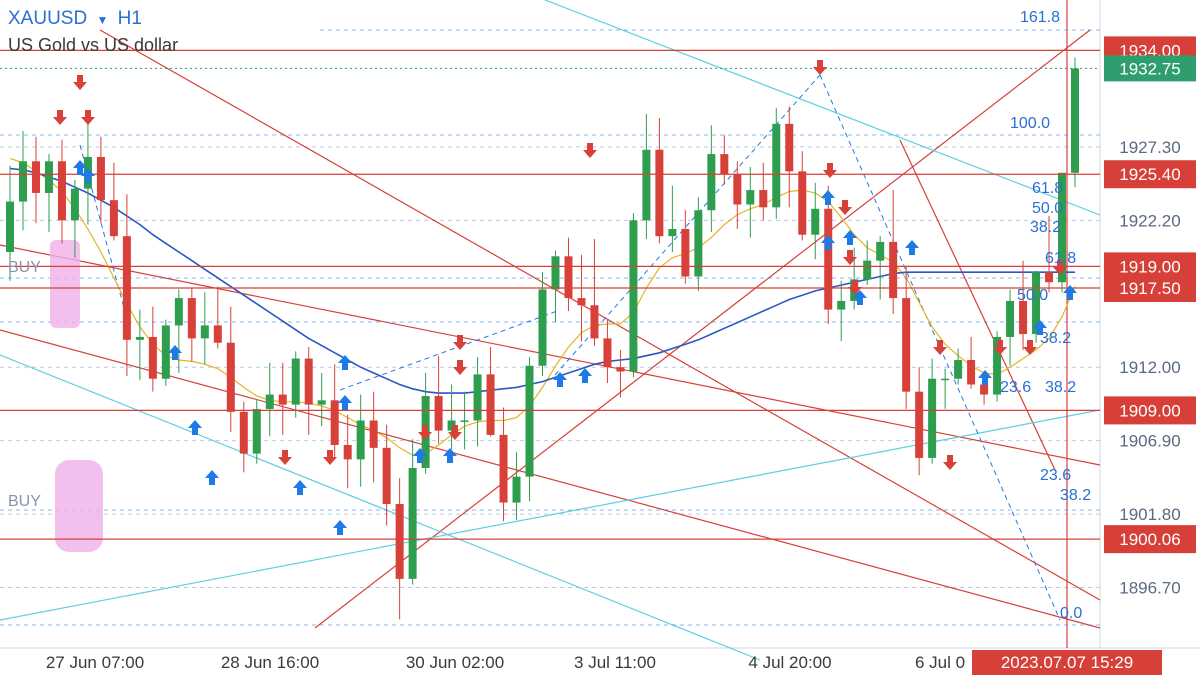 The width and height of the screenshot is (1200, 680). Describe the element at coordinates (1030, 123) in the screenshot. I see `fib-label: 100.0` at that location.